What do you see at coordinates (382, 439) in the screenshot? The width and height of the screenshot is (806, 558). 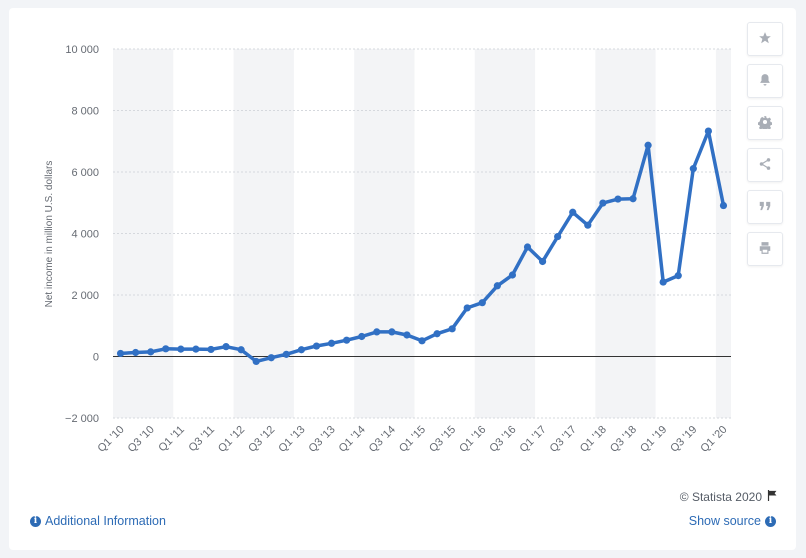 I see `x-tick-label: Q3 '14` at bounding box center [382, 439].